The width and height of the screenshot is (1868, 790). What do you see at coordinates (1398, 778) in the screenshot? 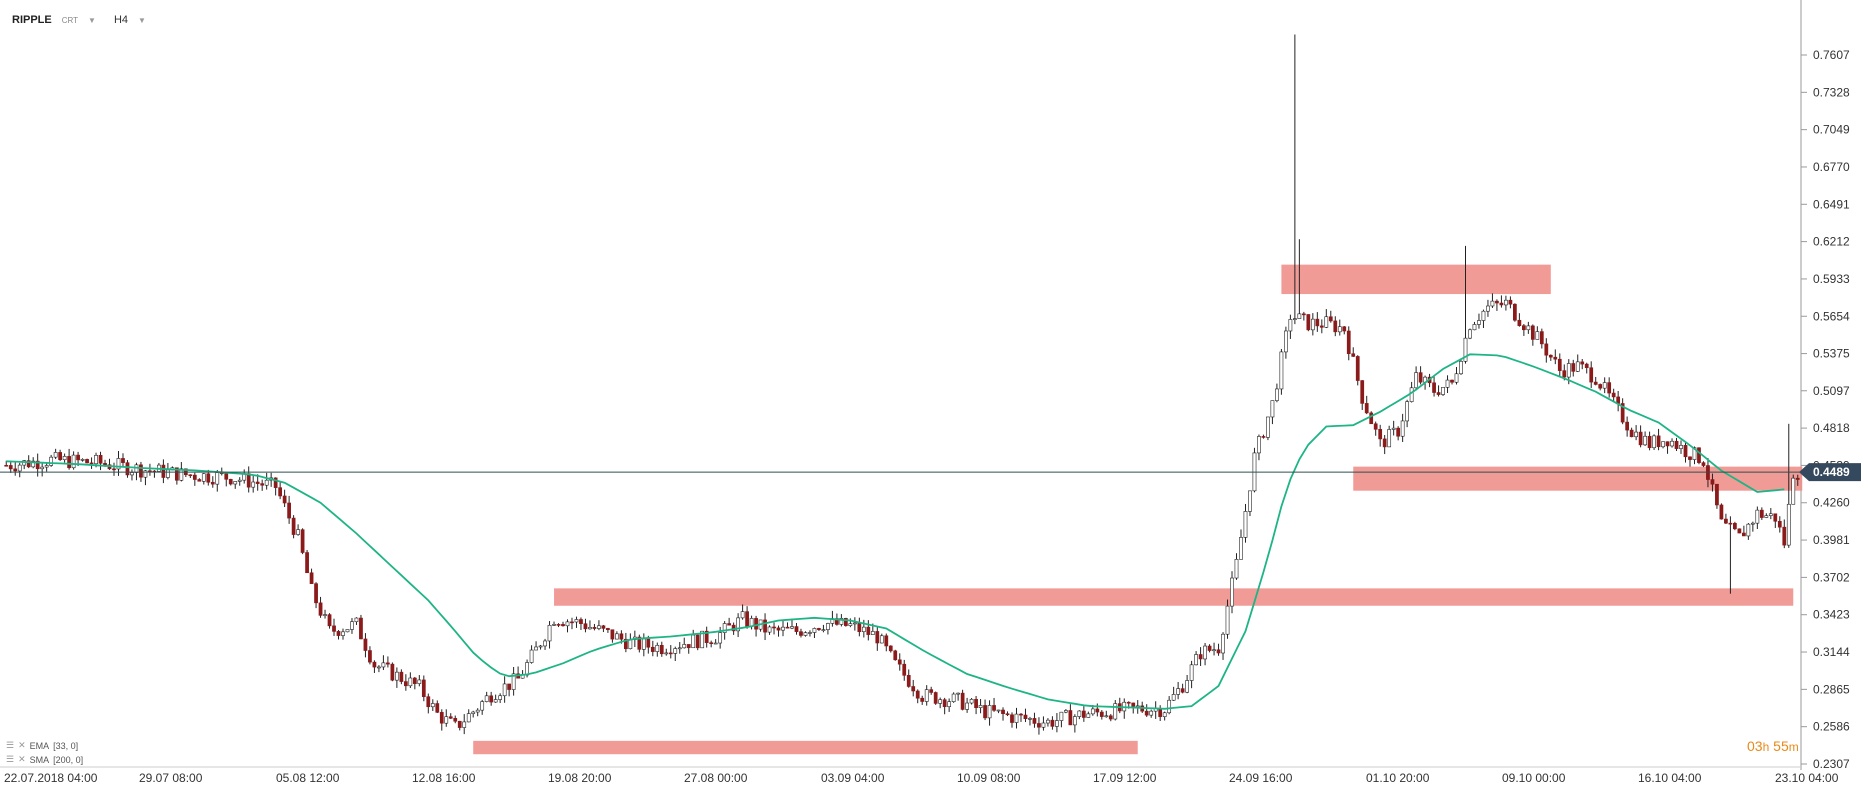
I see `x-tick-label: 01.10 20:00` at bounding box center [1398, 778].